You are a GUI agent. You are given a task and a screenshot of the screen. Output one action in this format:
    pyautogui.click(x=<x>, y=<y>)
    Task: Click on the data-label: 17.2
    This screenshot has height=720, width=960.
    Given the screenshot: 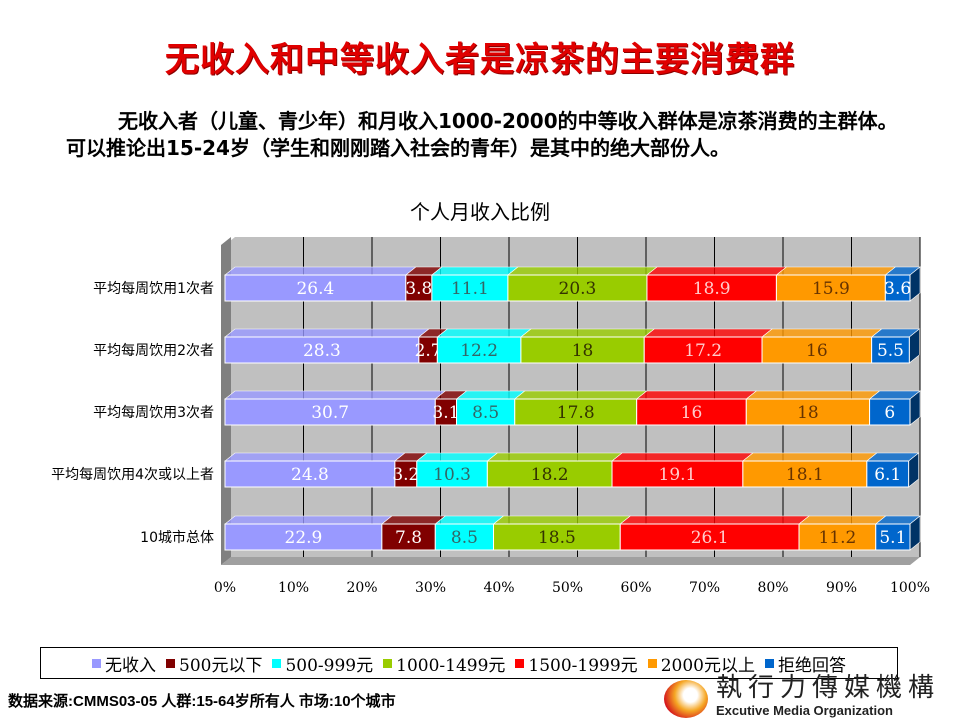 What is the action you would take?
    pyautogui.click(x=703, y=351)
    